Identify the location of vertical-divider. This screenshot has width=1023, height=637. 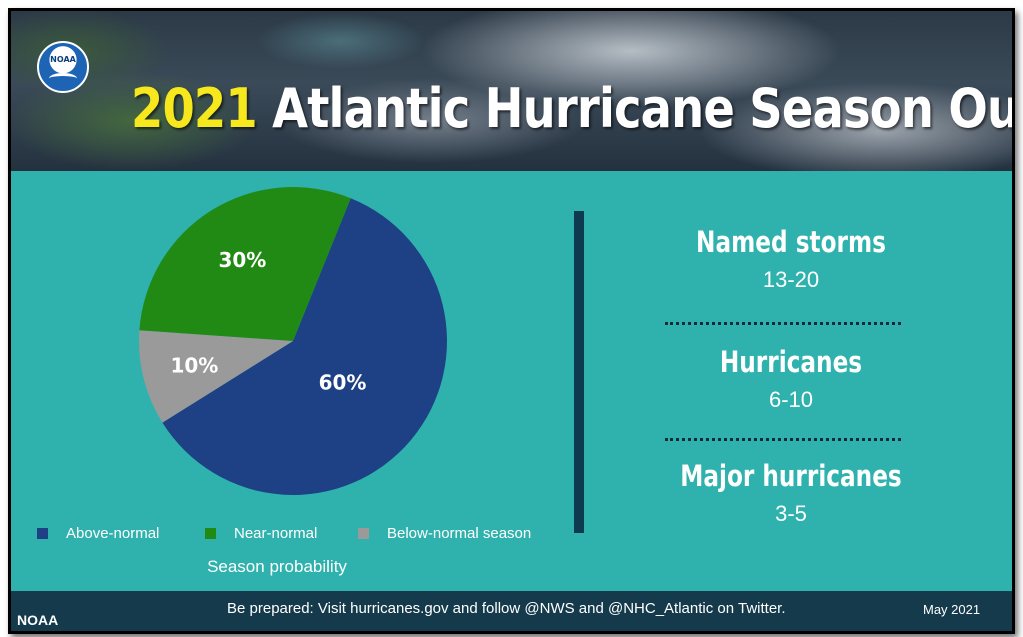
(579, 372).